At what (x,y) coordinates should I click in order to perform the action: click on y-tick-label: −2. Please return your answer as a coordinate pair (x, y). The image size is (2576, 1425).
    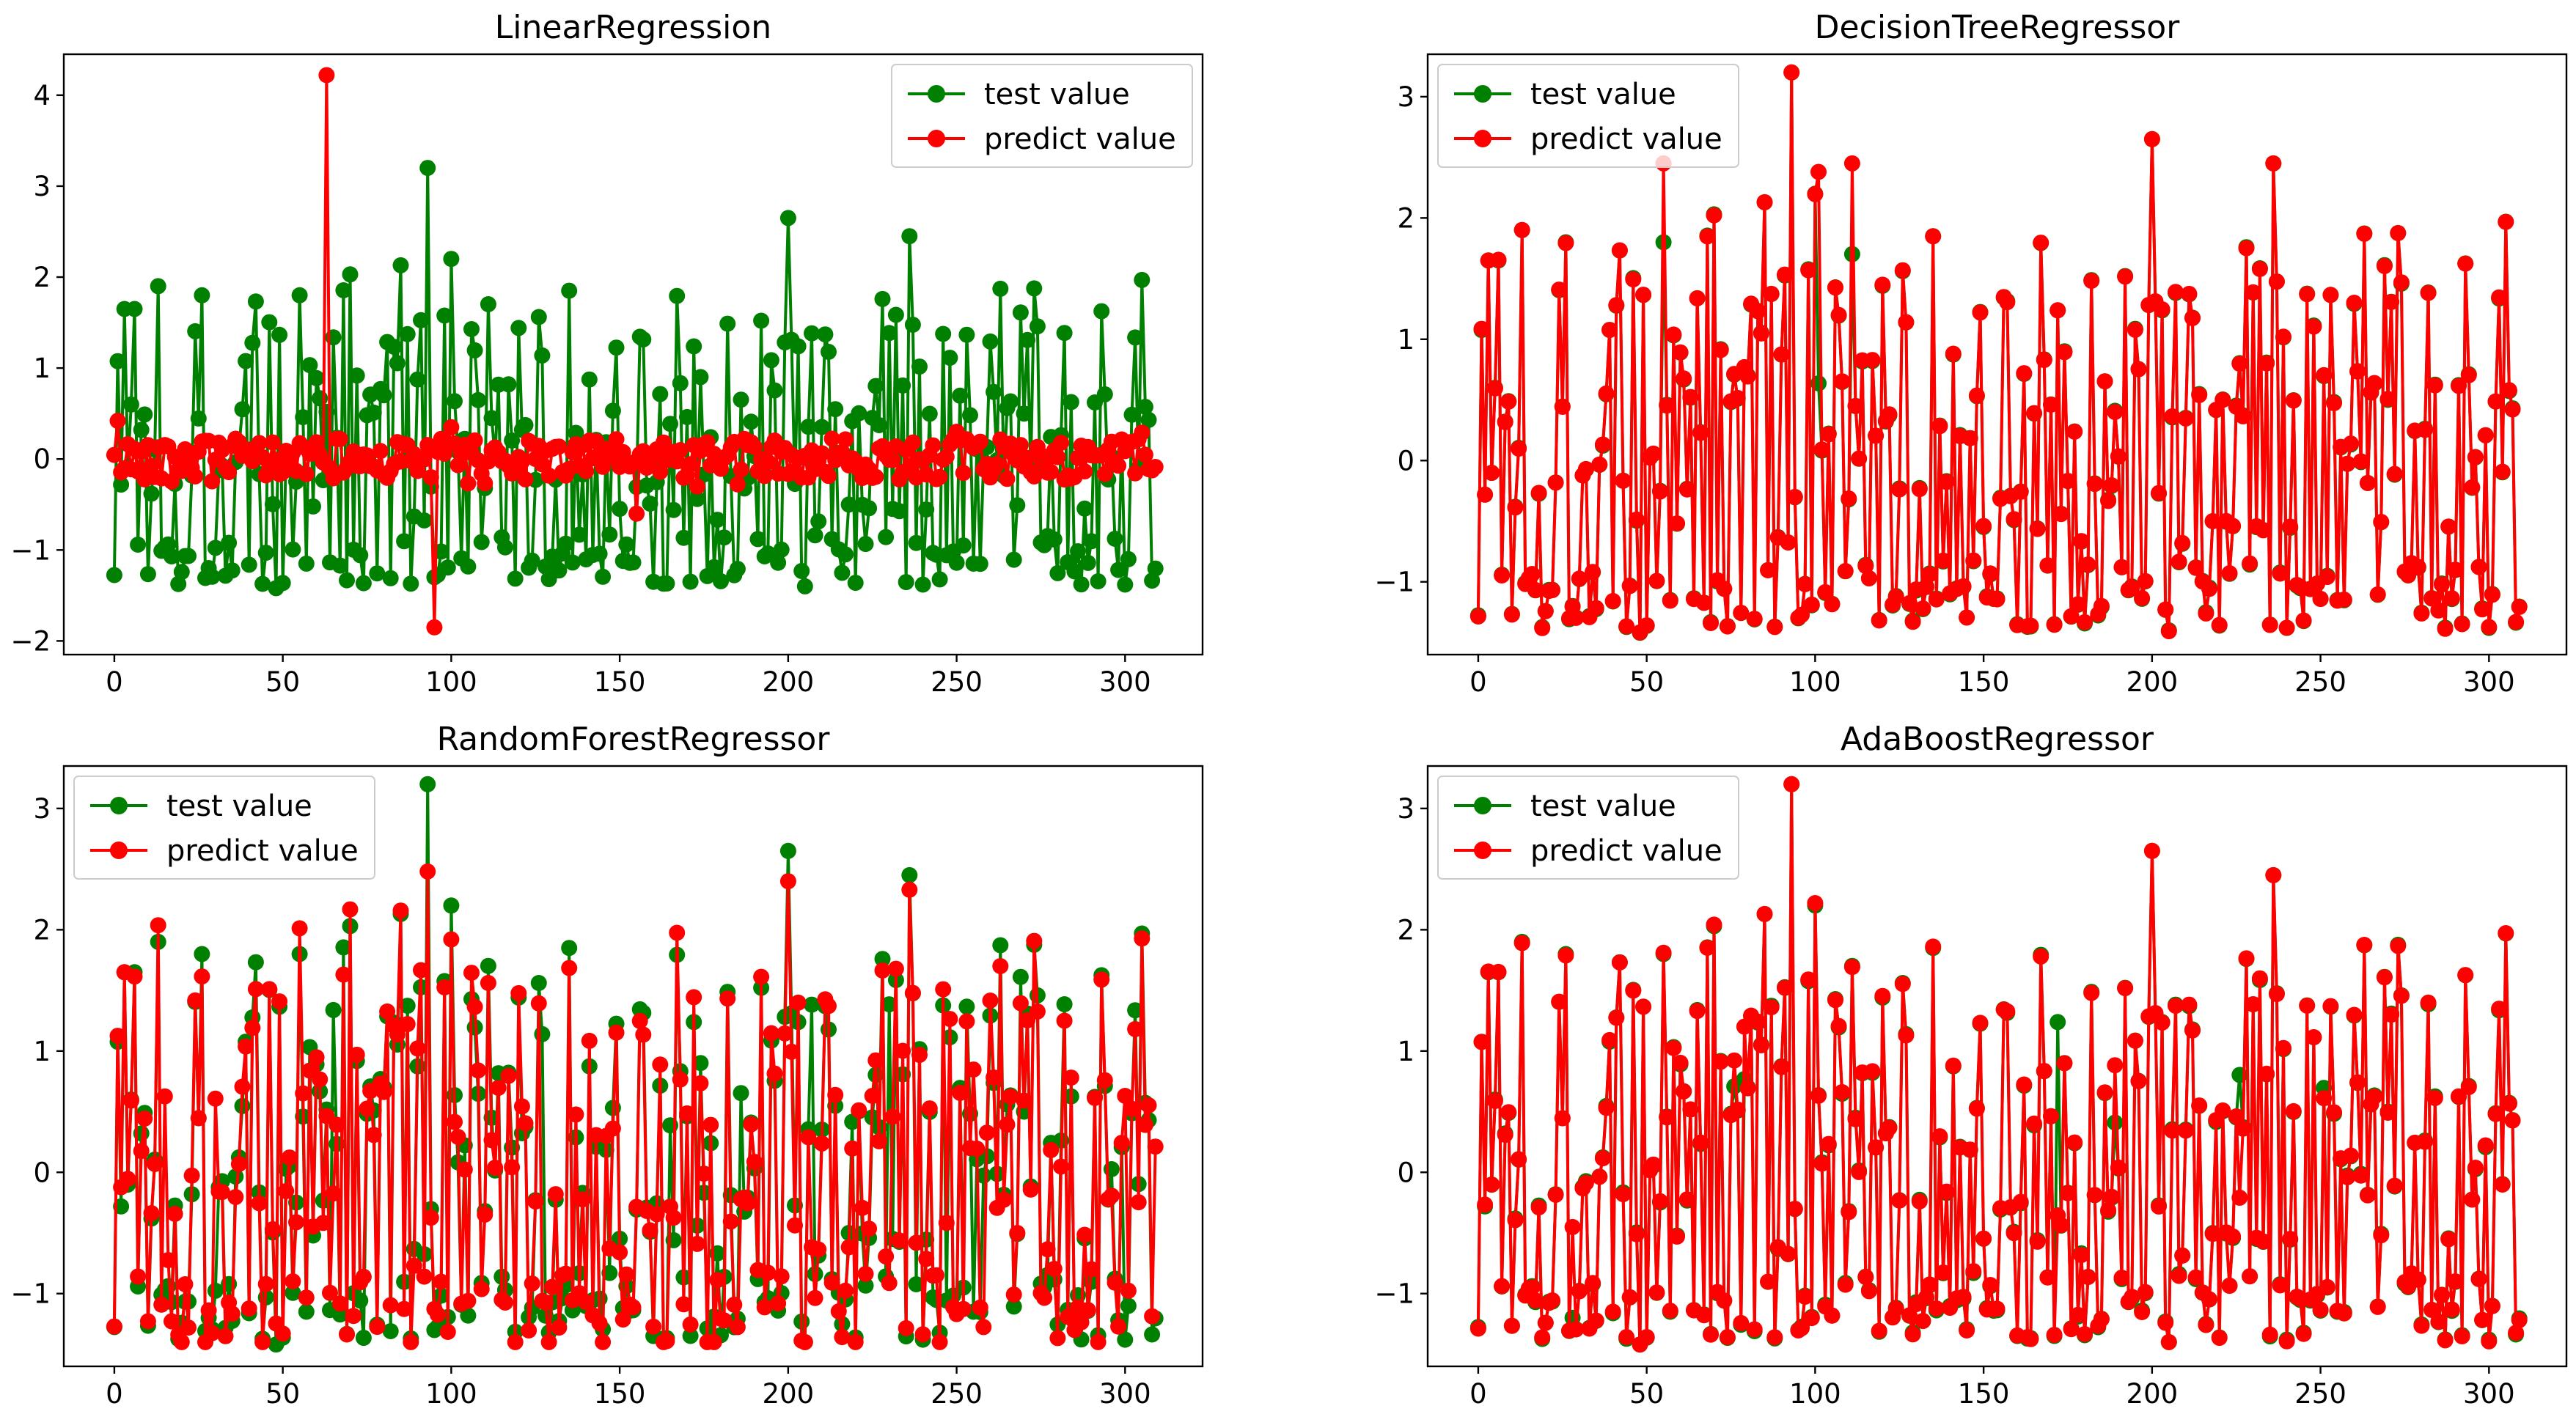
    Looking at the image, I should click on (31, 641).